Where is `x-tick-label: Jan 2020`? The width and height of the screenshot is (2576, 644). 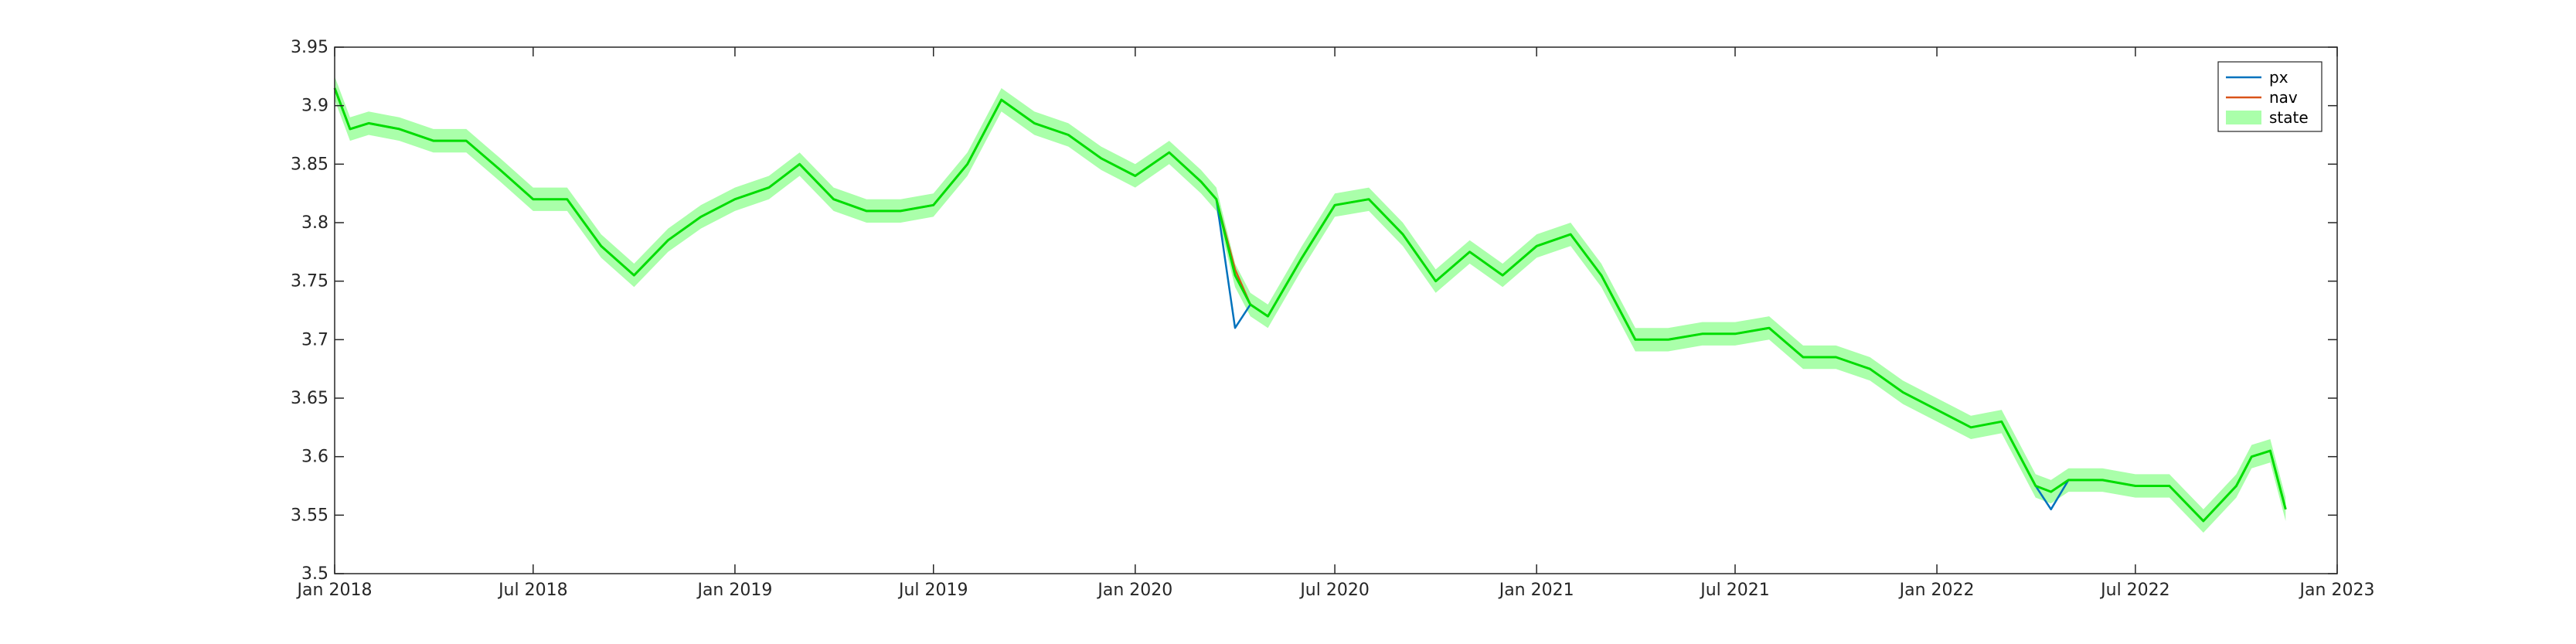 x-tick-label: Jan 2020 is located at coordinates (1134, 590).